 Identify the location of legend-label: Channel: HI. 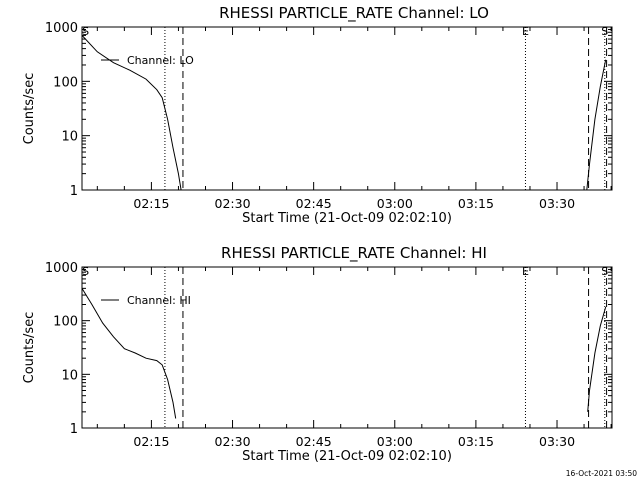
(159, 300).